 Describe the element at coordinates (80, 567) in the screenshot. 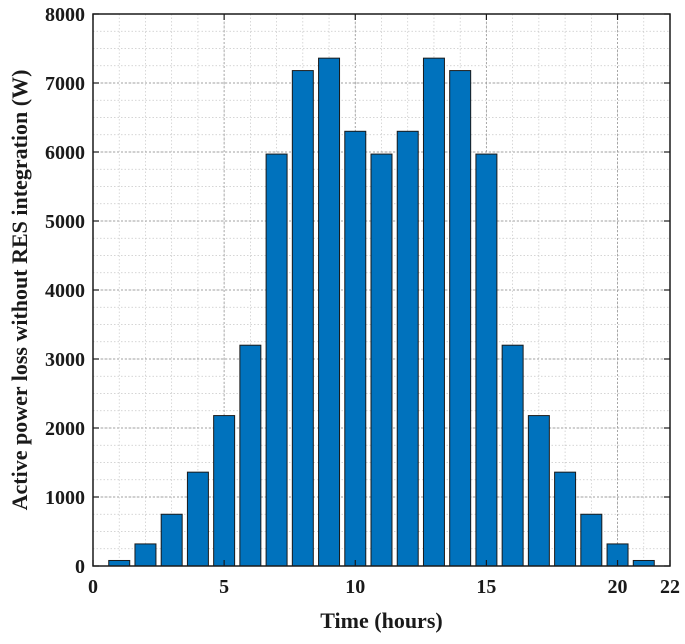

I see `y-tick-label: 0` at that location.